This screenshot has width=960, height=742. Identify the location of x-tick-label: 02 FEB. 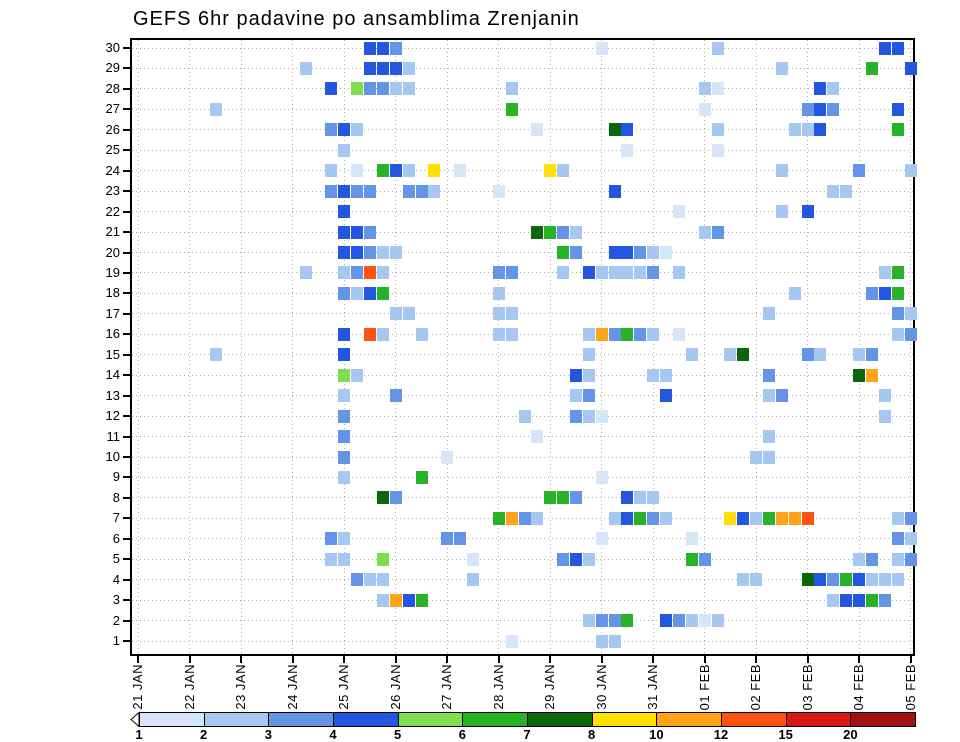
(756, 687).